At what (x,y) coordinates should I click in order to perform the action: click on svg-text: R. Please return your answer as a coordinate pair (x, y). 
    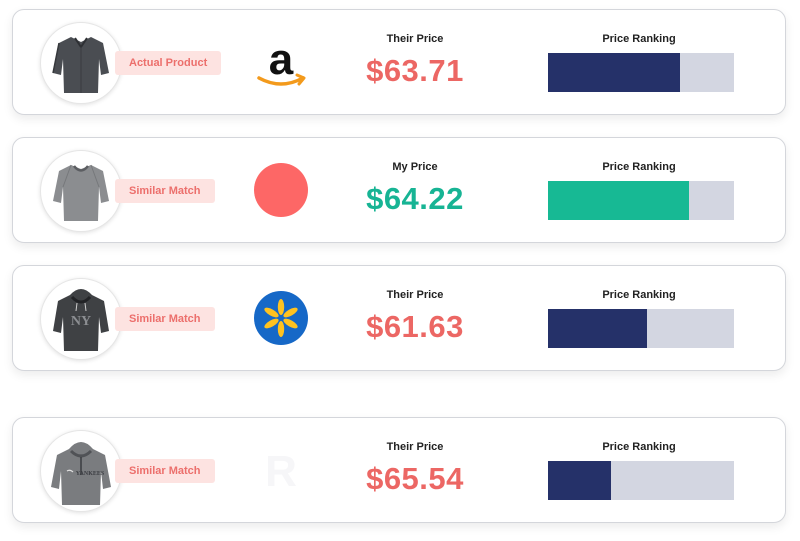
    Looking at the image, I should click on (281, 471).